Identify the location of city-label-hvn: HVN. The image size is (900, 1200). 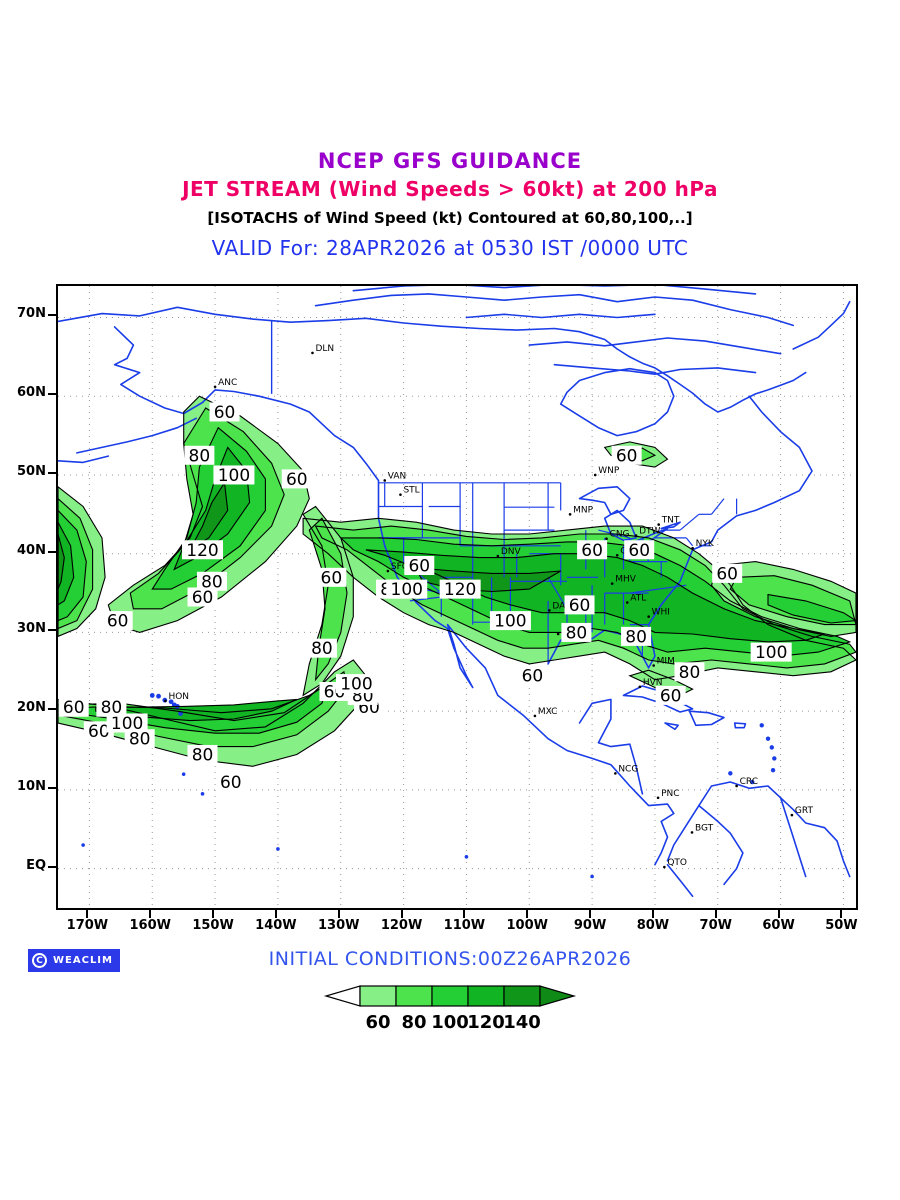
(653, 683).